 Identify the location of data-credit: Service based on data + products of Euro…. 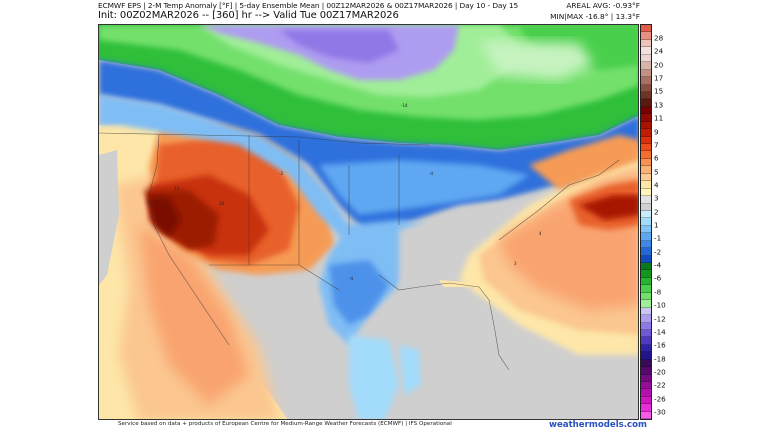
(285, 424).